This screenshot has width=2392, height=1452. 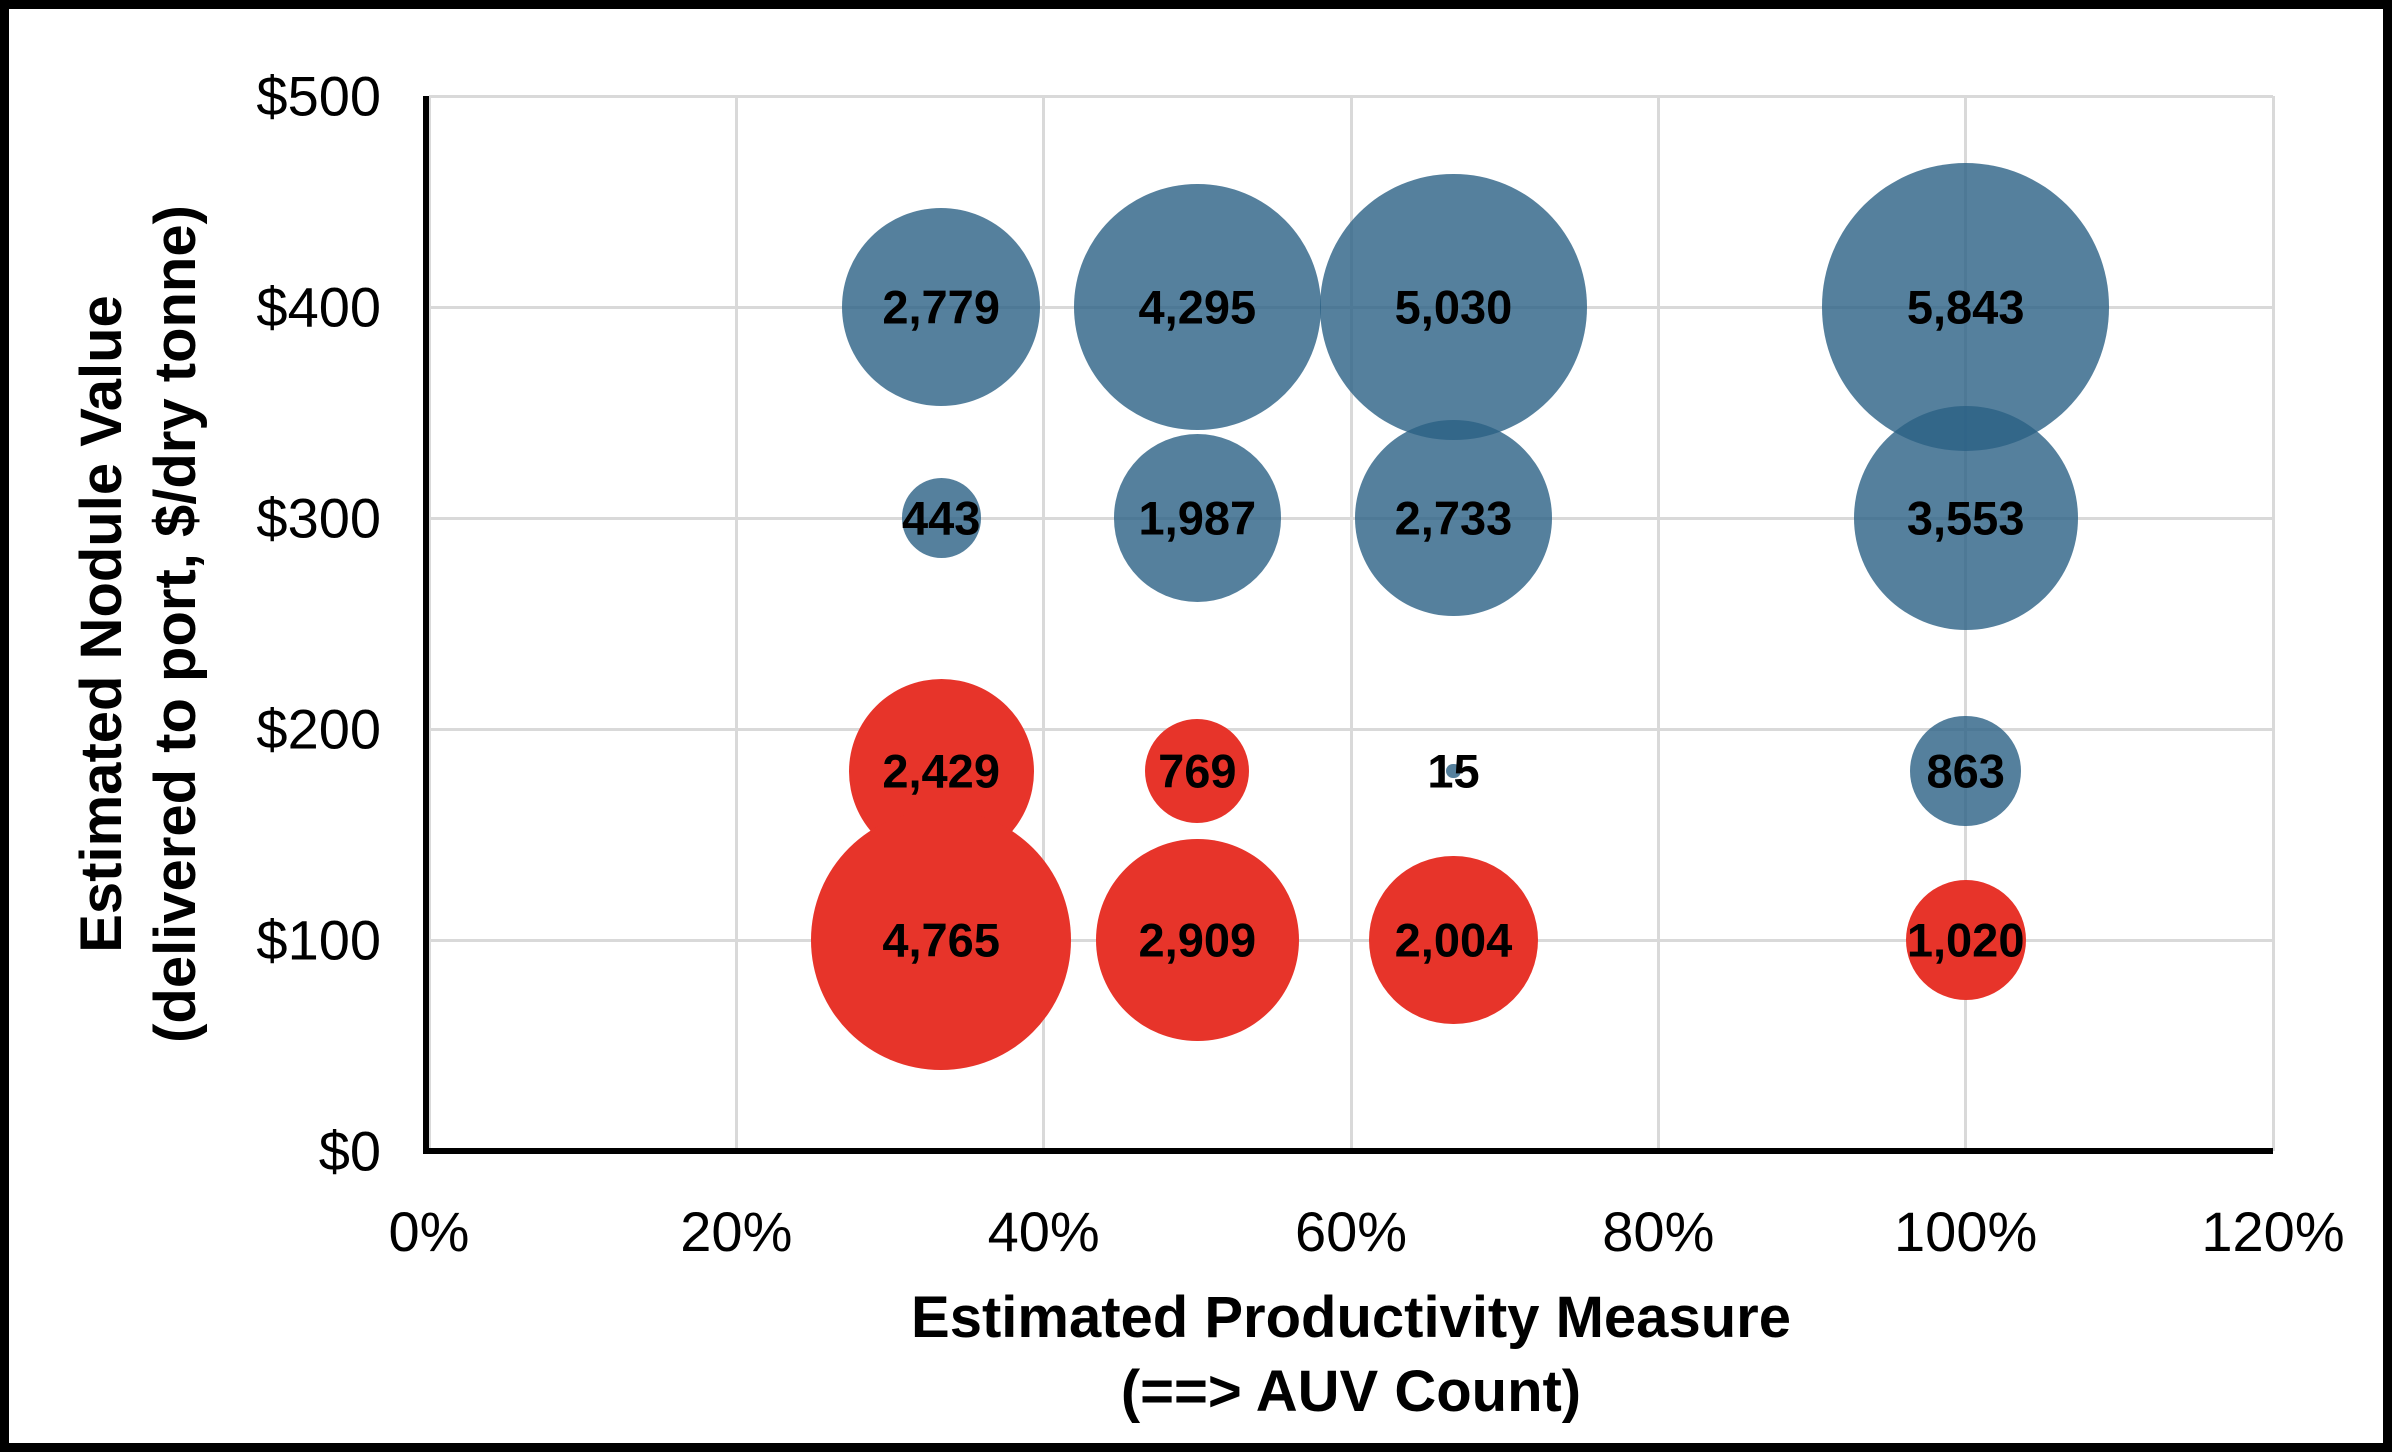 I want to click on bubble-value-label-1020: 1,020, so click(x=1965, y=940).